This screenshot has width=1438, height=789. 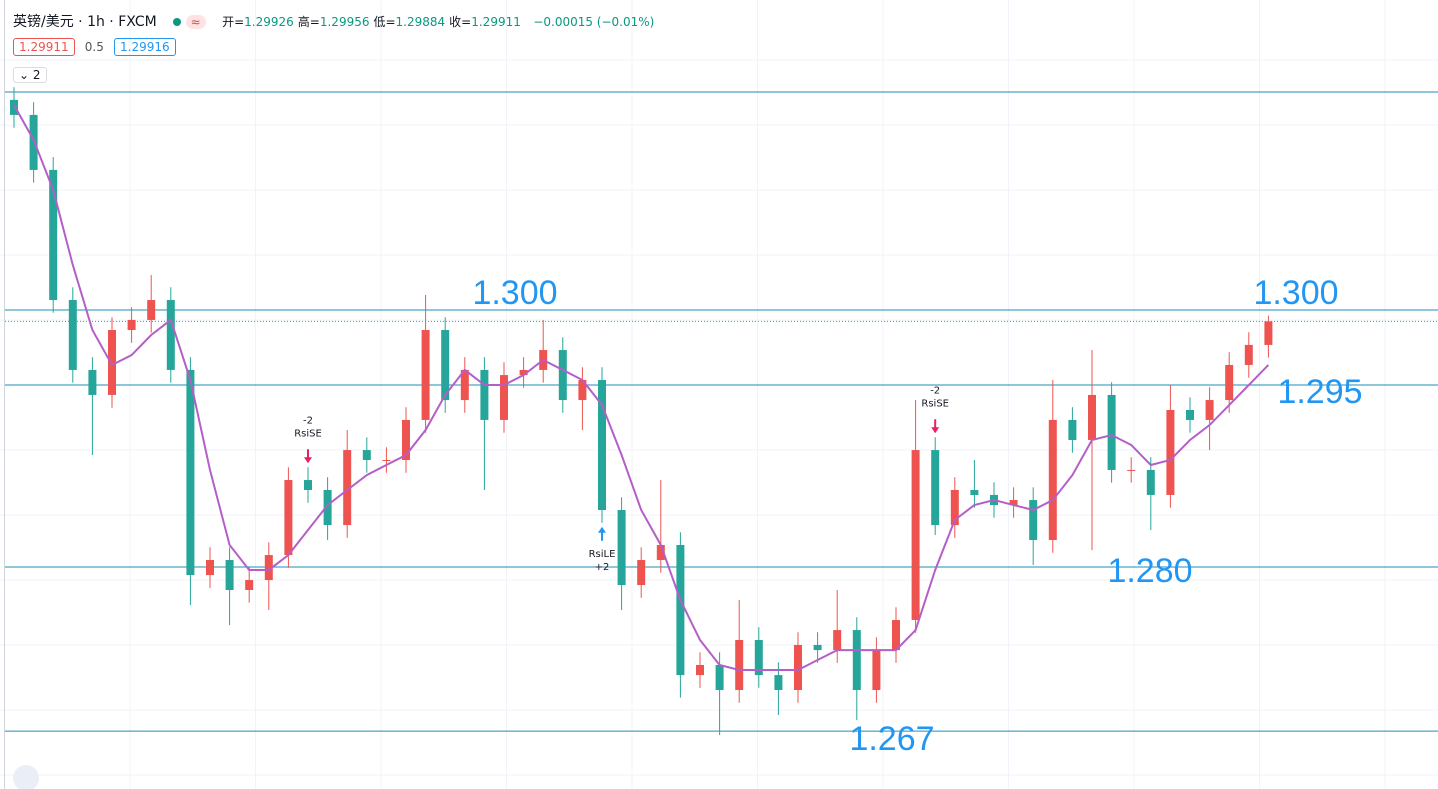 What do you see at coordinates (44, 47) in the screenshot?
I see `bid: 1.29911` at bounding box center [44, 47].